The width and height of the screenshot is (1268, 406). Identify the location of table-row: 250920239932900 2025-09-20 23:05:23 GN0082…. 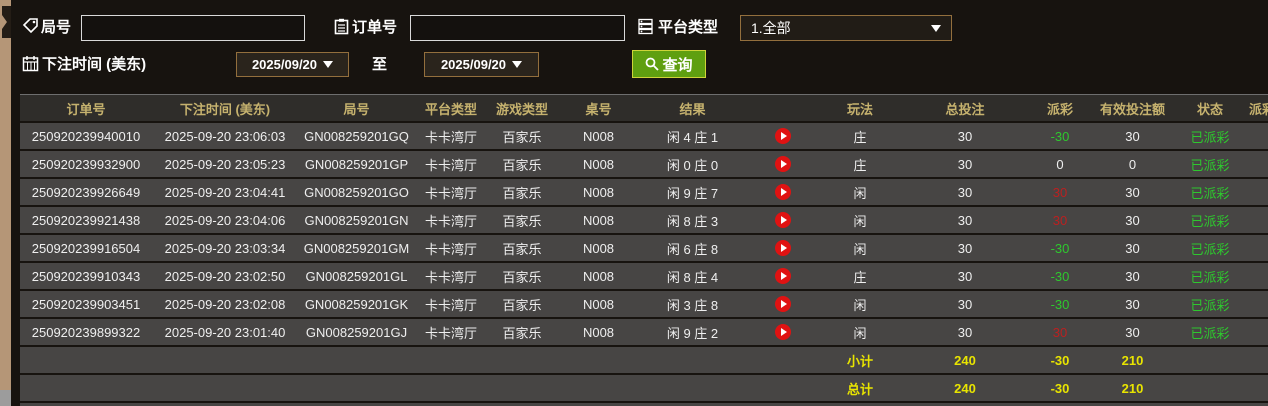
(644, 164).